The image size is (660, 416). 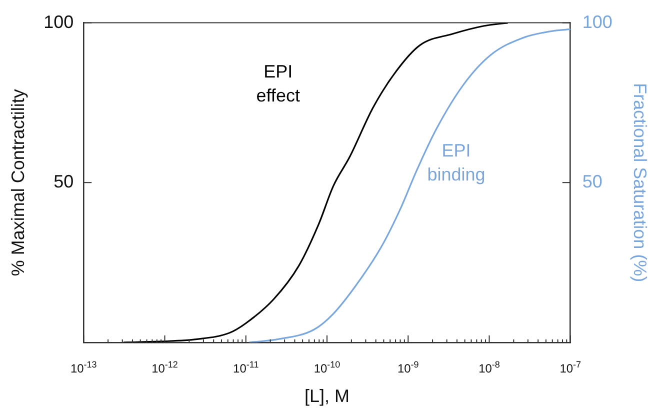 What do you see at coordinates (18, 182) in the screenshot?
I see `y-axis-title: % Maximal Contractility` at bounding box center [18, 182].